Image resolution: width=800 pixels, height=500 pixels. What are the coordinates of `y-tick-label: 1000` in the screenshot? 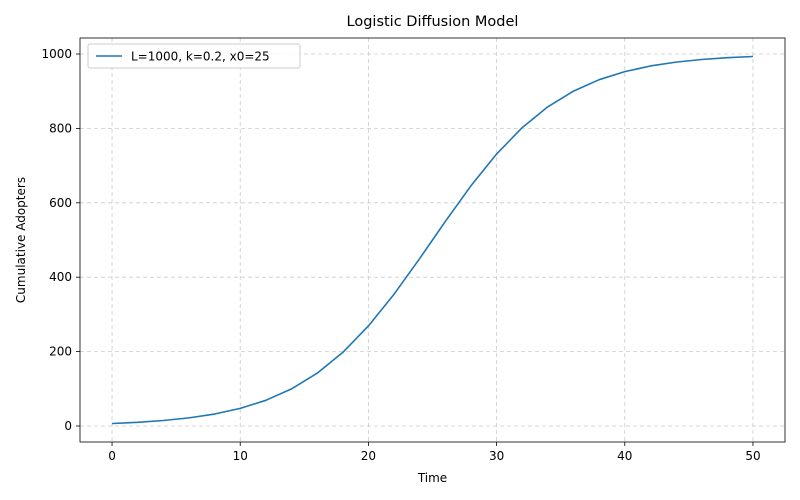 It's located at (56, 54).